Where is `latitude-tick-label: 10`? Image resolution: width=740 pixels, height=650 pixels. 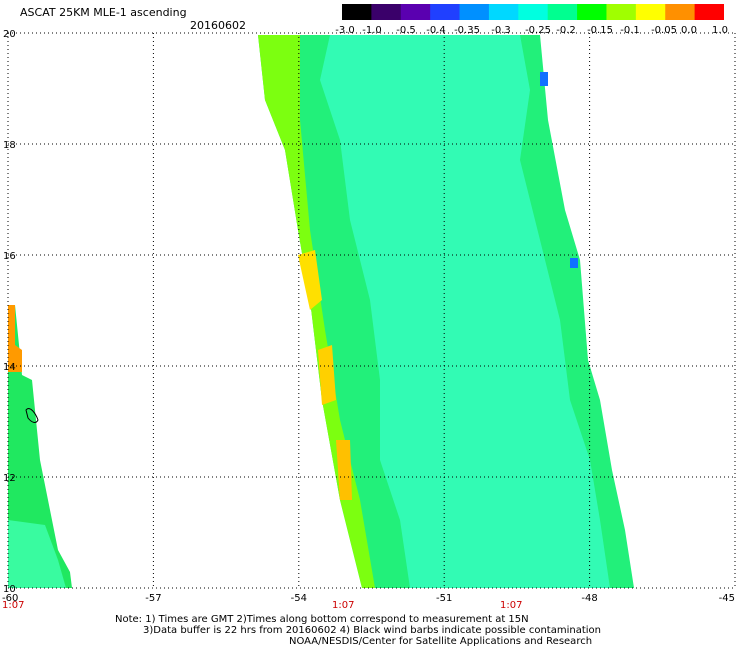
latitude-tick-label: 10 is located at coordinates (9, 589).